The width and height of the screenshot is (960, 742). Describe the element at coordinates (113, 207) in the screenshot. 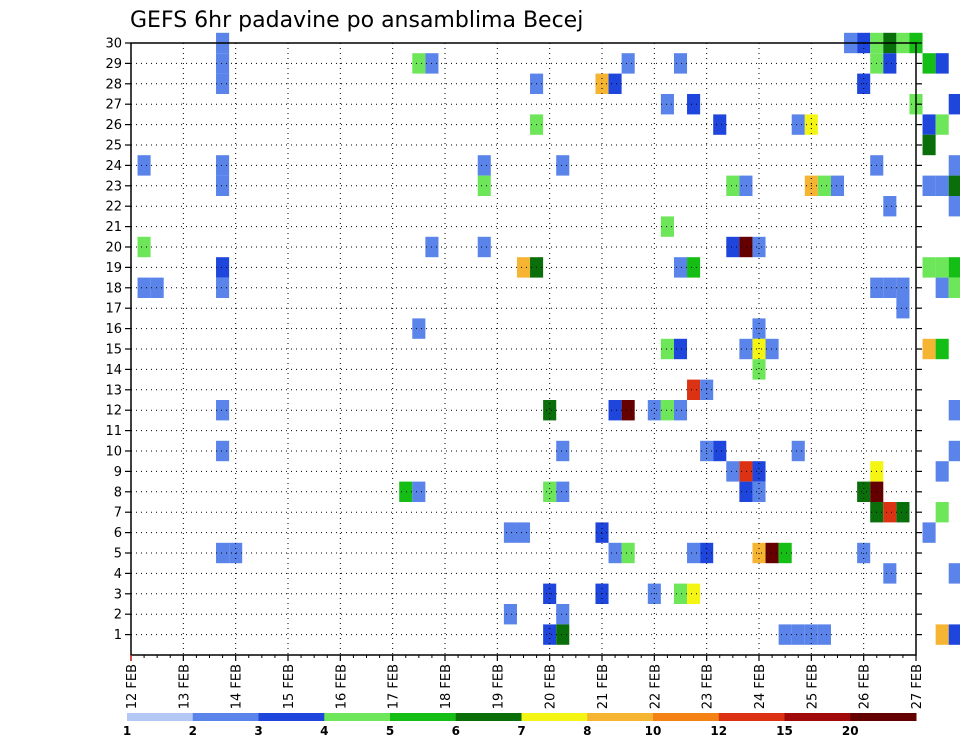

I see `y-tick-label: 22` at that location.